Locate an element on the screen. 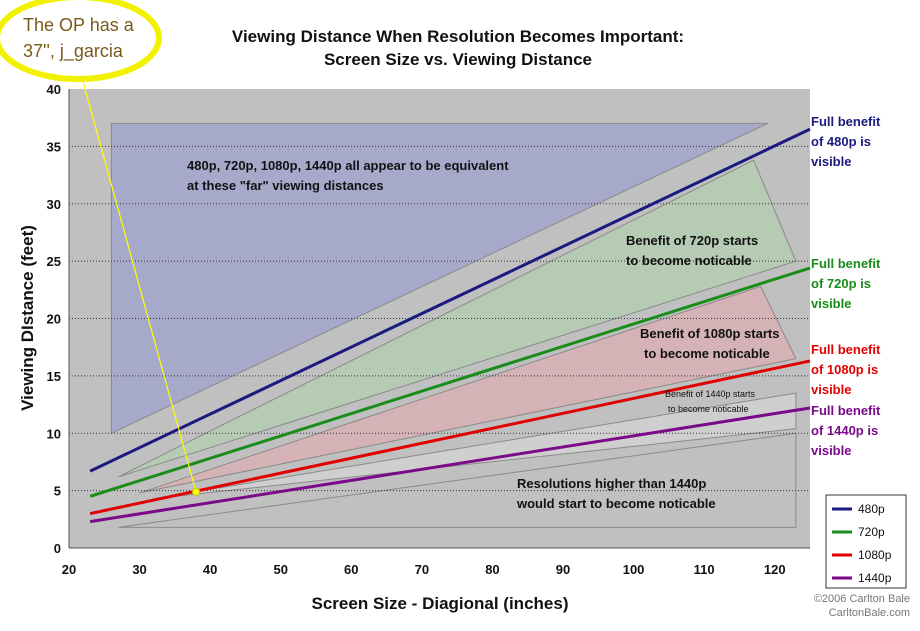  y-axis-label: Viewing DIstance (feet) is located at coordinates (27, 318).